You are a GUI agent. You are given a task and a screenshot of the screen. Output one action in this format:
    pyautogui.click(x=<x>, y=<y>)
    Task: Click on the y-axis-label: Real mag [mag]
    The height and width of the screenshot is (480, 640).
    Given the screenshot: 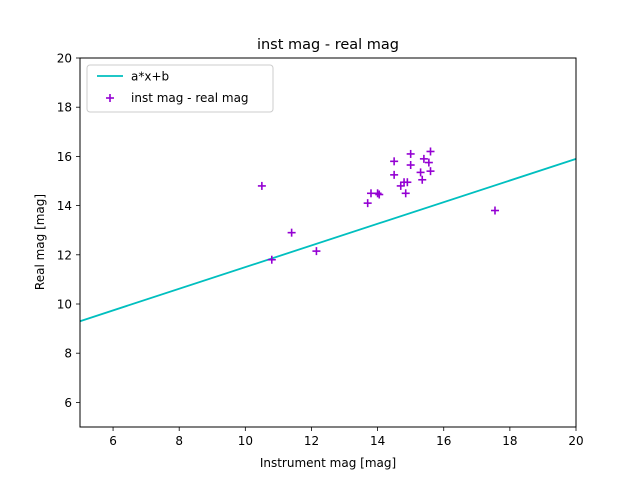 What is the action you would take?
    pyautogui.click(x=40, y=242)
    